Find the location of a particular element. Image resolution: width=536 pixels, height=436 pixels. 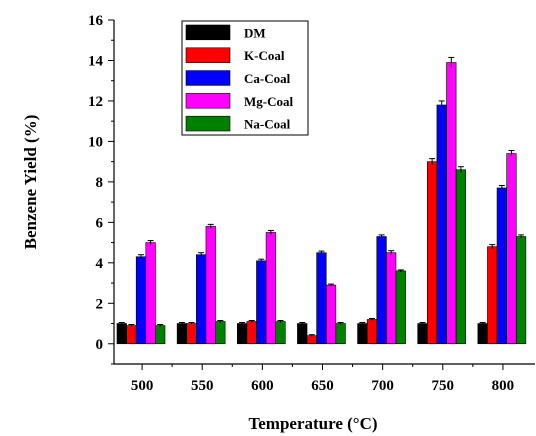

legend-label-mg-coal: Mg-Coal is located at coordinates (268, 101).